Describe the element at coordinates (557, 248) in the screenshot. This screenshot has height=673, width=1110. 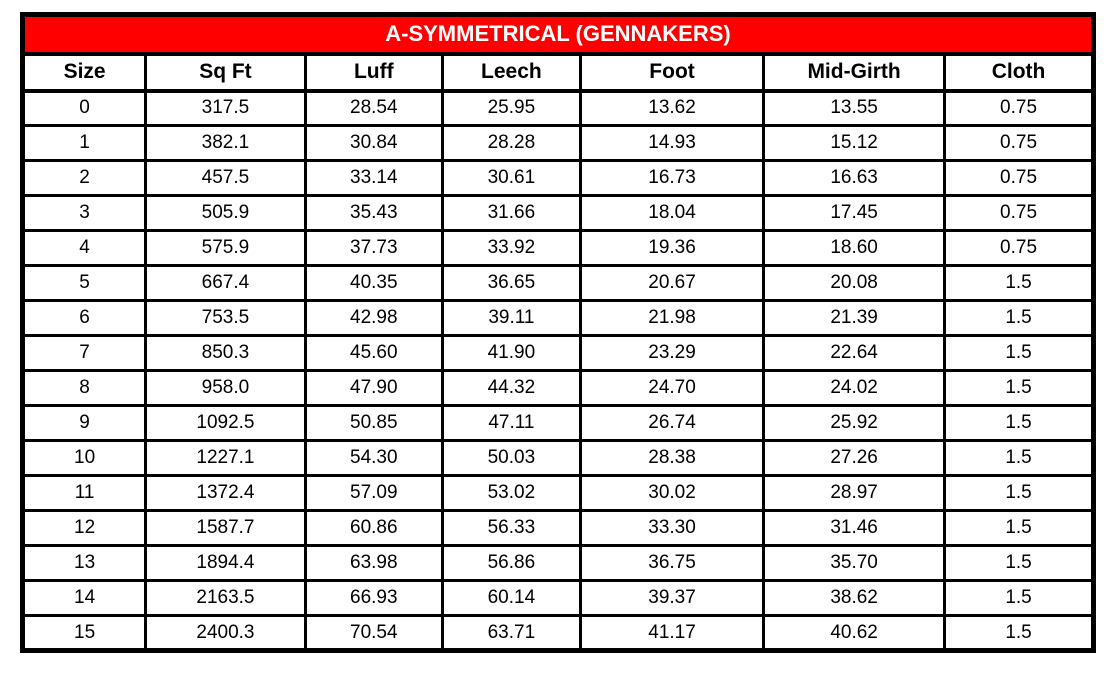
I see `table-row: 4 575.9 37.73 33.92 19.36 18.60 0.75` at that location.